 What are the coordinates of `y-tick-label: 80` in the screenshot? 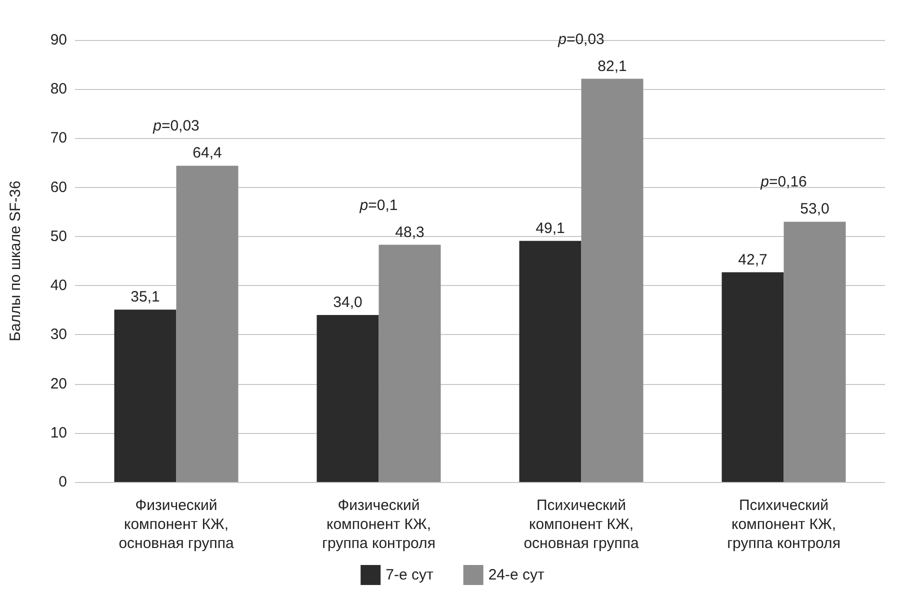 It's located at (58, 89).